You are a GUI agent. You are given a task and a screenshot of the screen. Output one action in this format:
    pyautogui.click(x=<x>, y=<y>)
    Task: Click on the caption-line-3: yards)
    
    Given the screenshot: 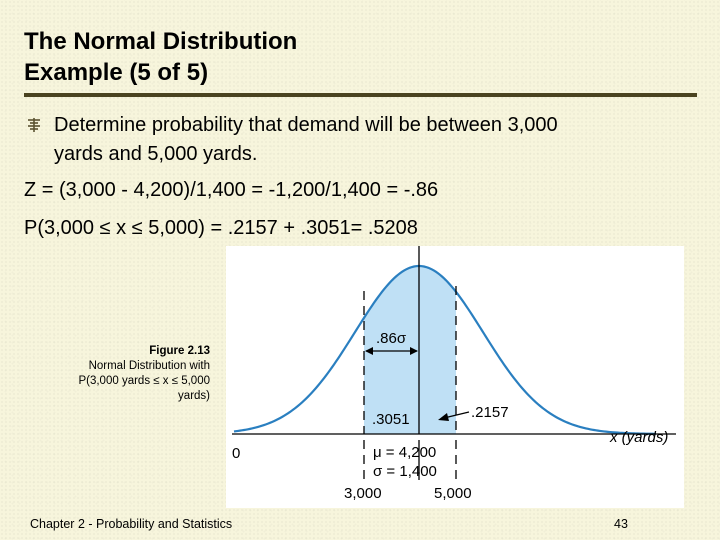 What is the action you would take?
    pyautogui.click(x=194, y=396)
    